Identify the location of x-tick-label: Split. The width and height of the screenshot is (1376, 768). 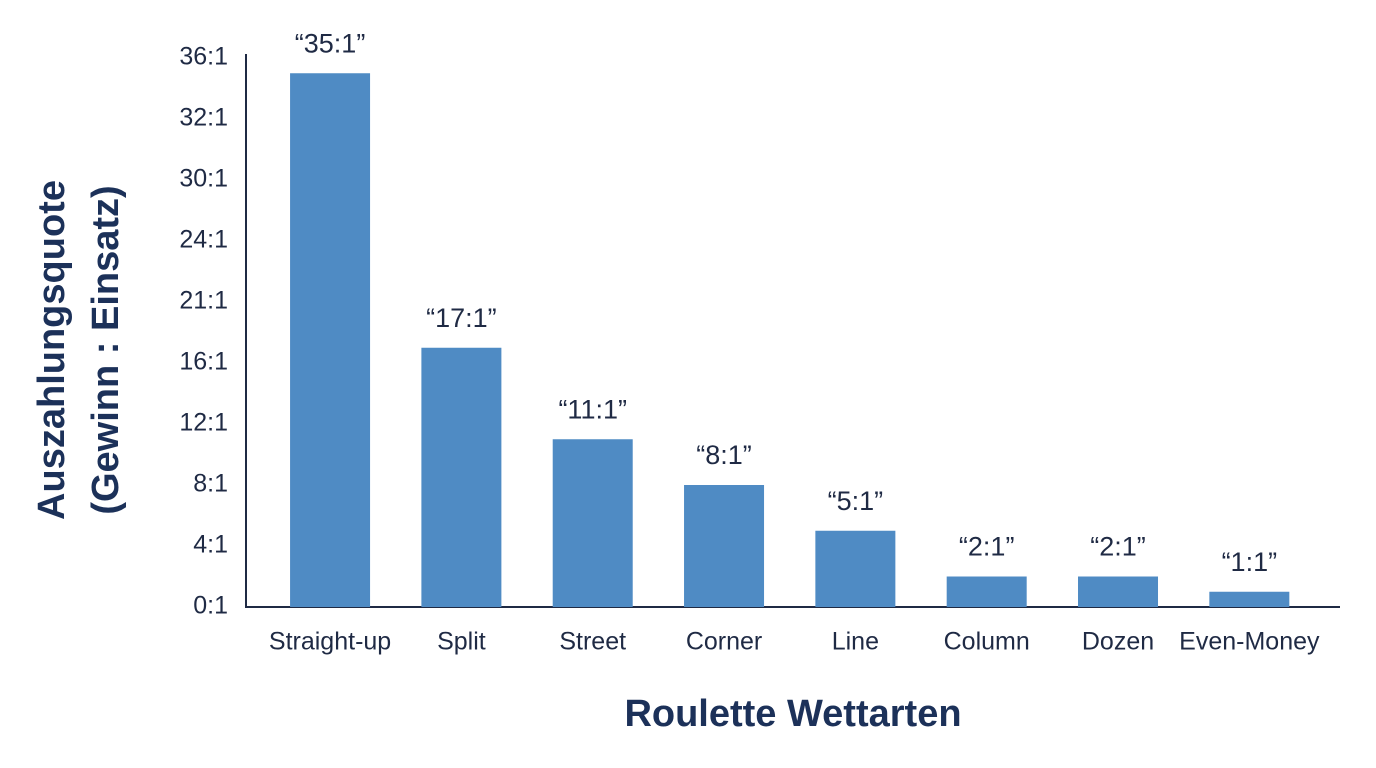
(461, 642).